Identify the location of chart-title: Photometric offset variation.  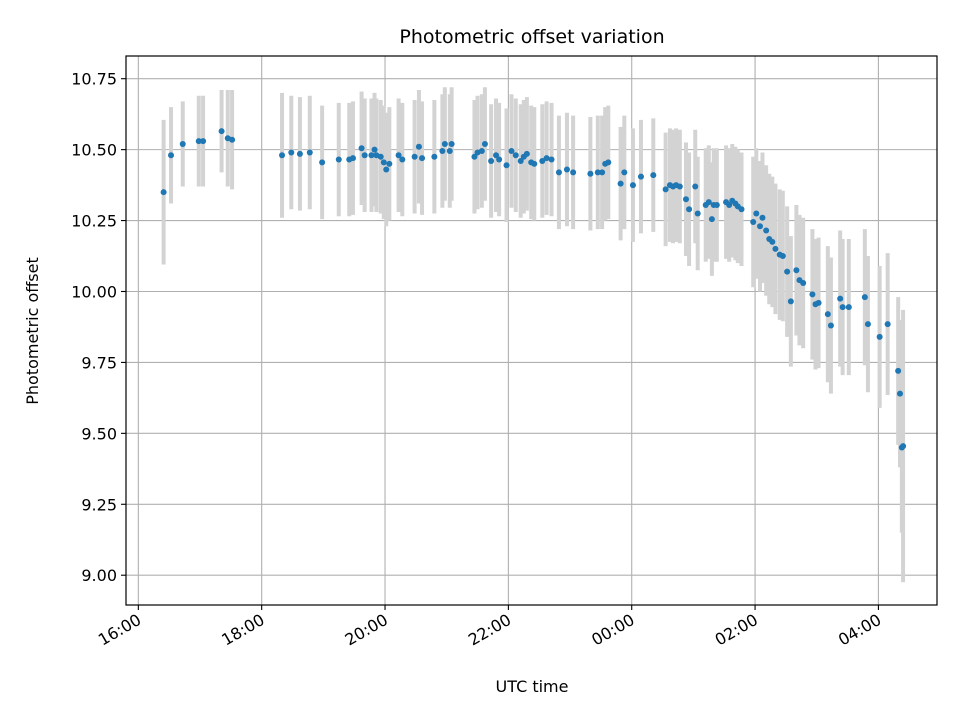
(531, 37).